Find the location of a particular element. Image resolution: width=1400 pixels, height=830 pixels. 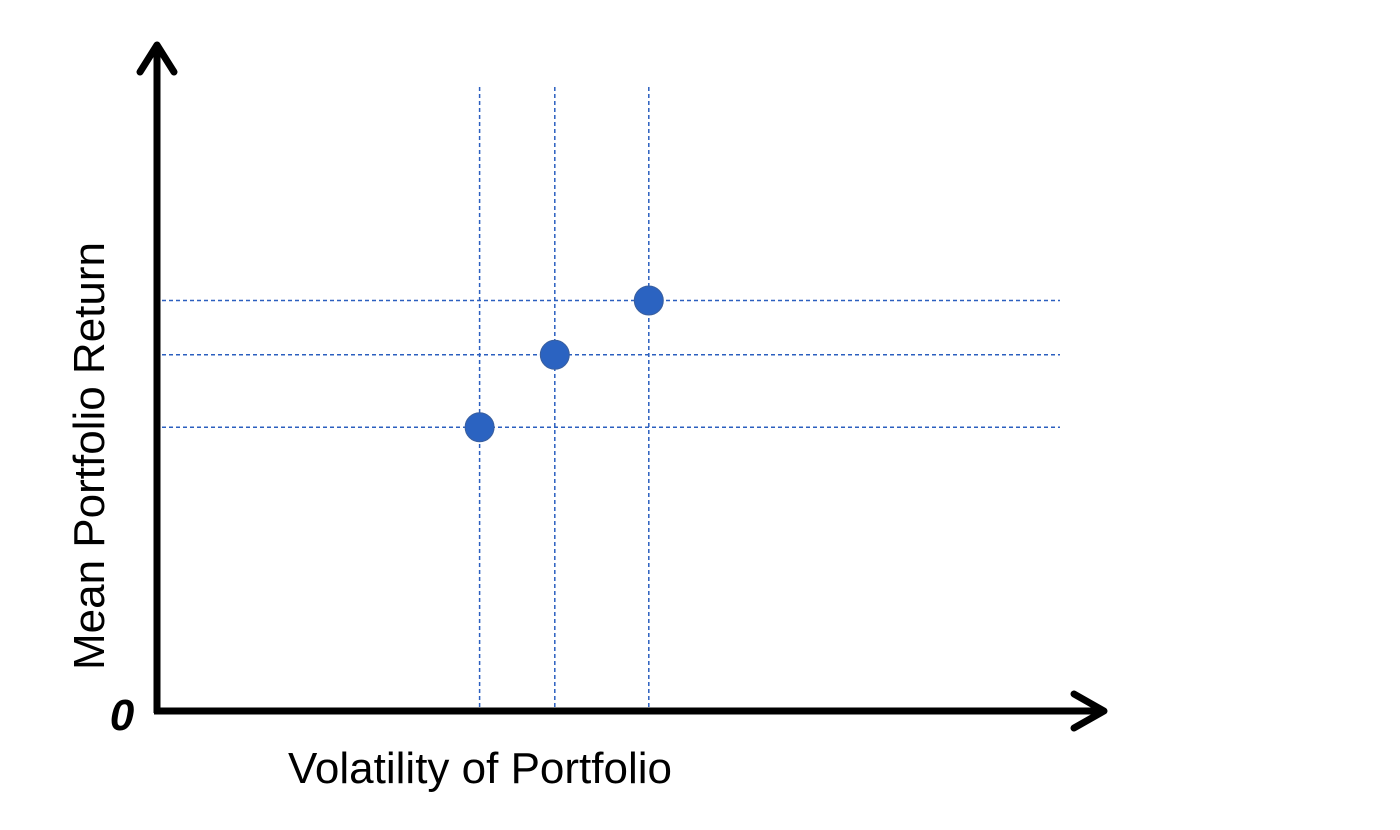

x-axis-arrow-icon is located at coordinates (1089, 711).